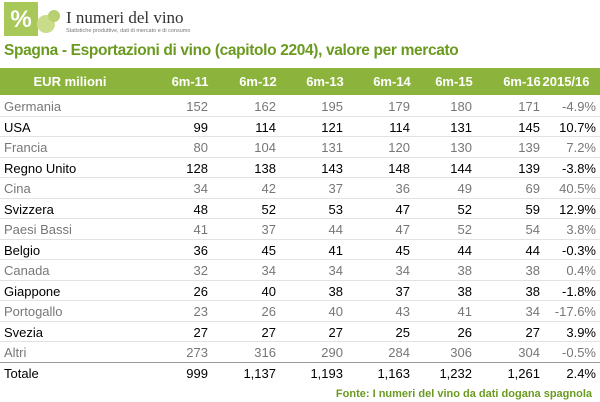 Image resolution: width=600 pixels, height=402 pixels. Describe the element at coordinates (197, 352) in the screenshot. I see `cell-value: 273` at that location.